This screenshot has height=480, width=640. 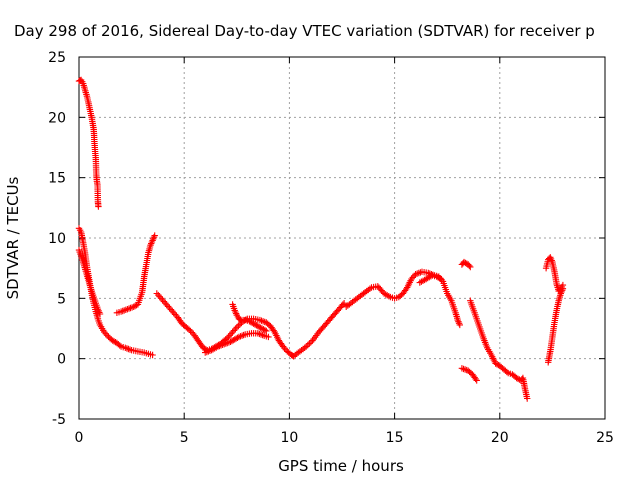 What do you see at coordinates (57, 118) in the screenshot?
I see `y-tick-label: 20` at bounding box center [57, 118].